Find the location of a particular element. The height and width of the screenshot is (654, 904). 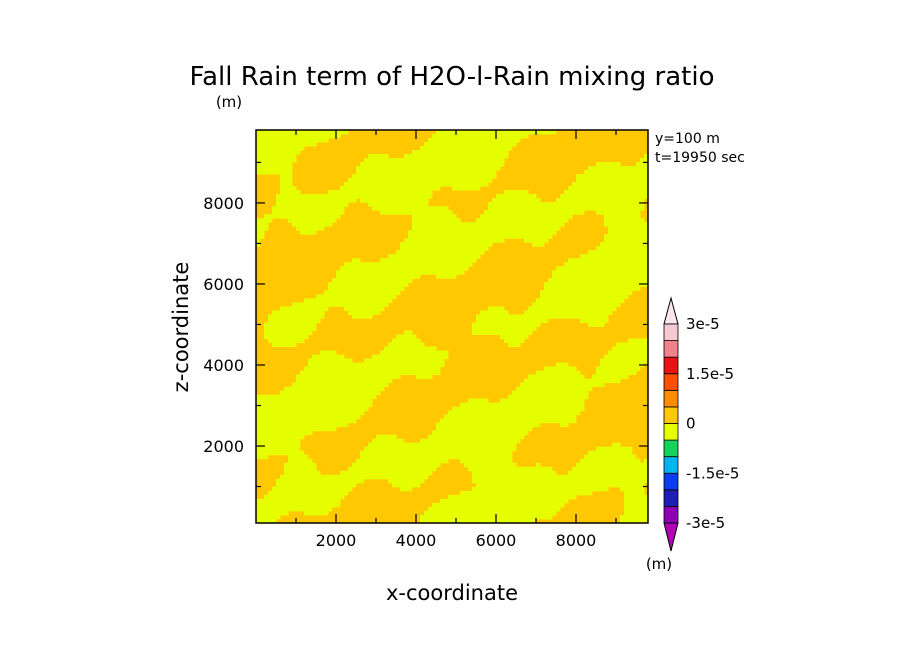

y-tick-label: 2000 is located at coordinates (223, 446).